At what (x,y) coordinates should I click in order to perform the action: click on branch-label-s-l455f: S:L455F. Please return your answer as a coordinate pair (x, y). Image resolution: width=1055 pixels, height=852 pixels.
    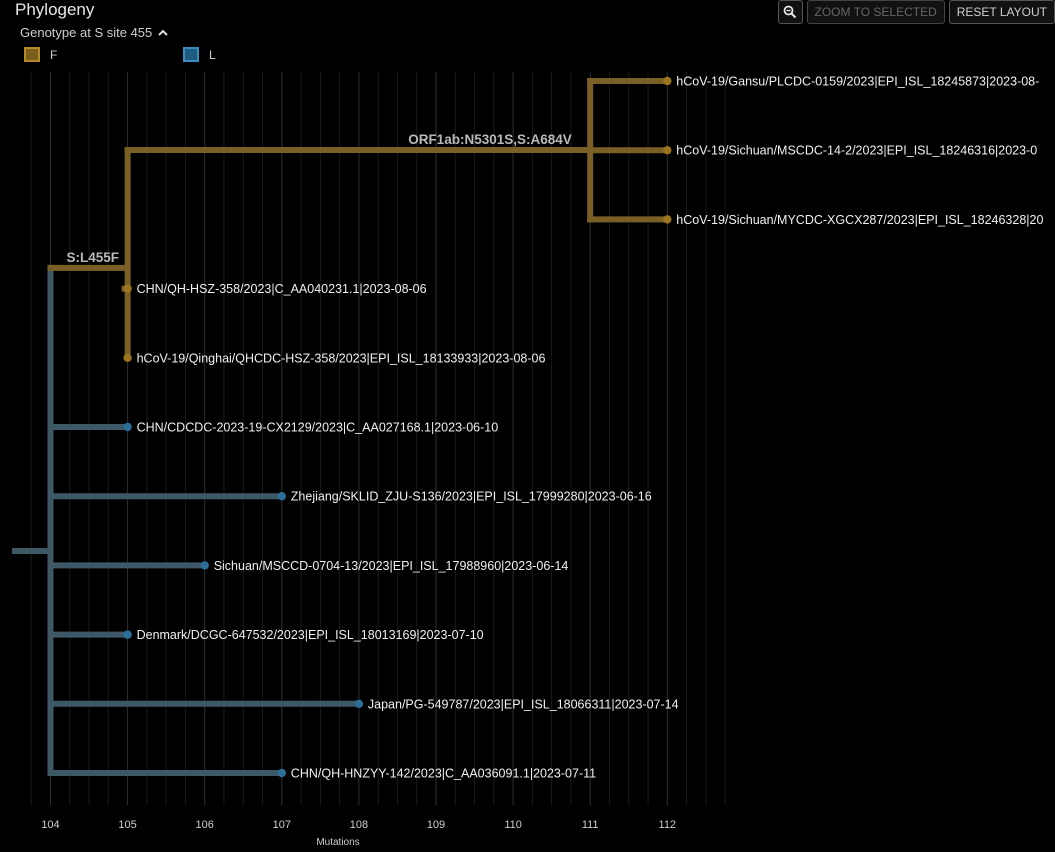
    Looking at the image, I should click on (93, 257).